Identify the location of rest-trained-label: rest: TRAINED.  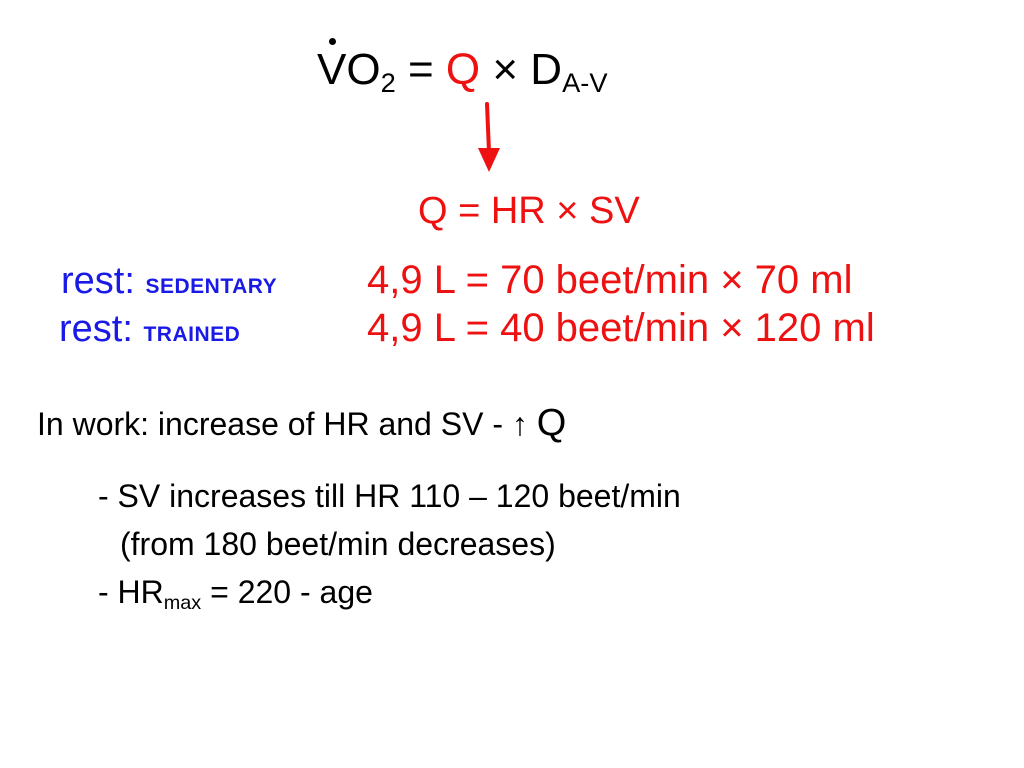
(150, 329).